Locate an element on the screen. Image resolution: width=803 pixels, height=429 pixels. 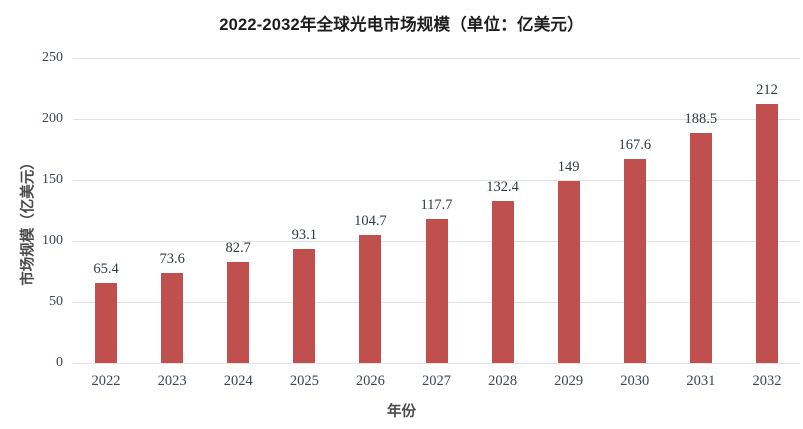
bar-value-label: 188.5 is located at coordinates (701, 119).